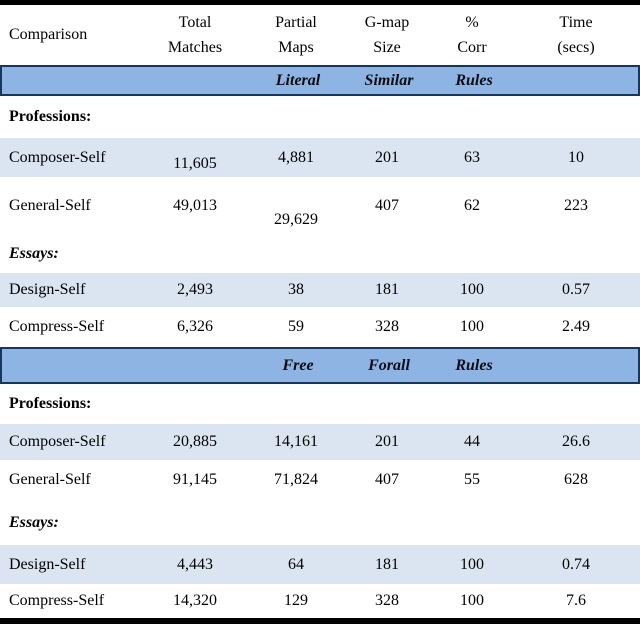 Image resolution: width=640 pixels, height=631 pixels. I want to click on column-header-partial-maps: Partial Maps, so click(296, 35).